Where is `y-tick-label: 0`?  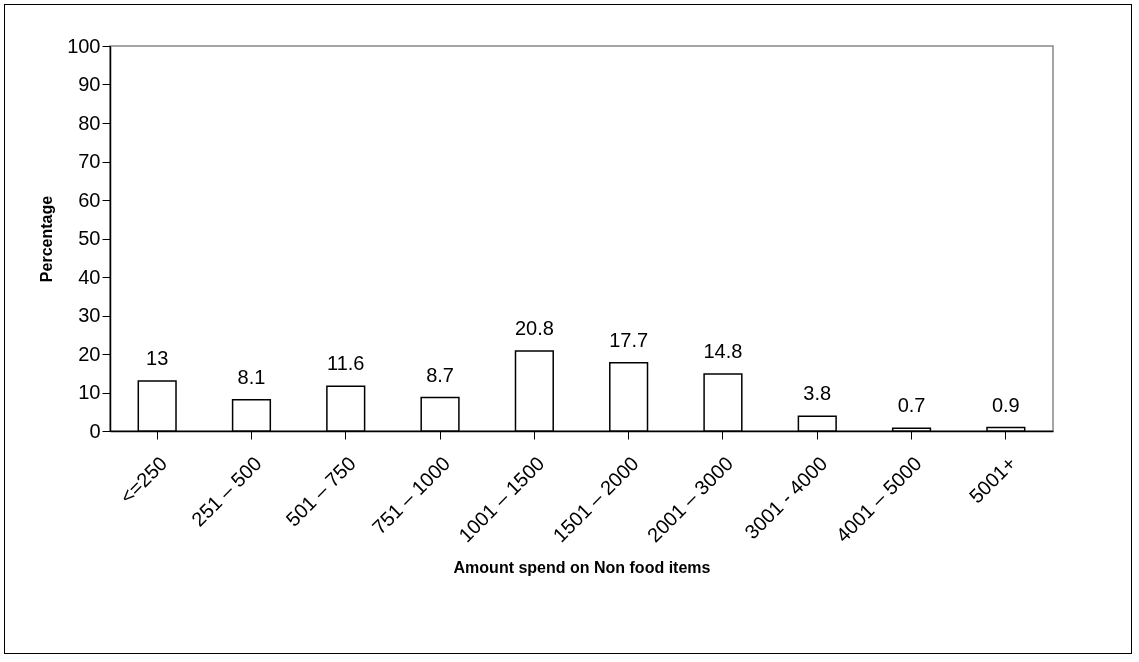 y-tick-label: 0 is located at coordinates (95, 430).